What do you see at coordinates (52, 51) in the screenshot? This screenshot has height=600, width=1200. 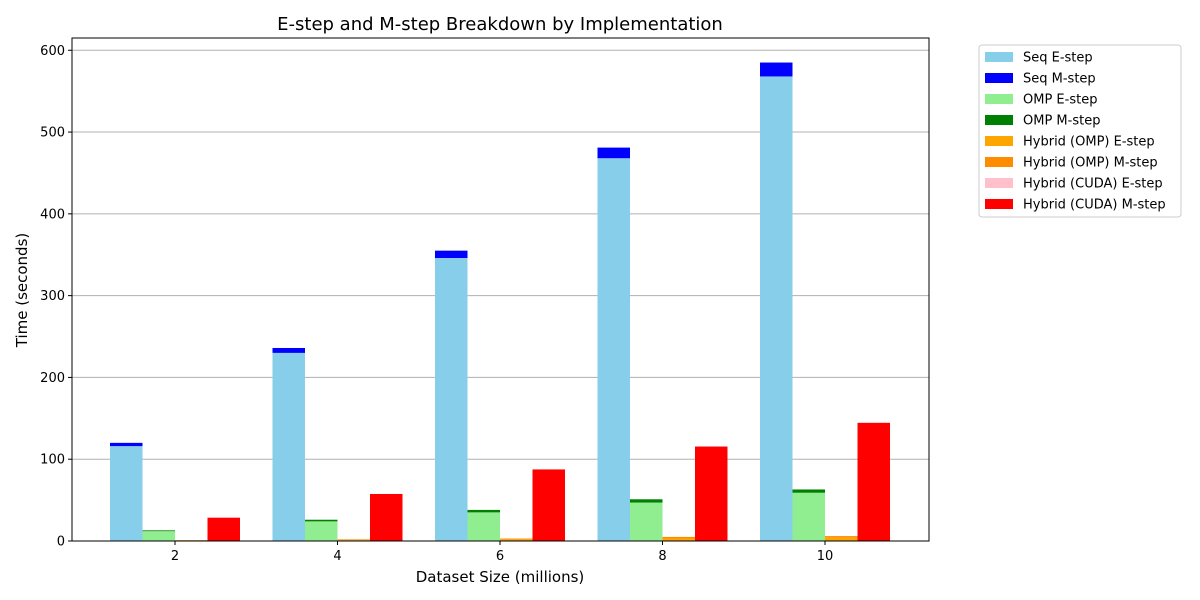 I see `y-tick-label: 600` at bounding box center [52, 51].